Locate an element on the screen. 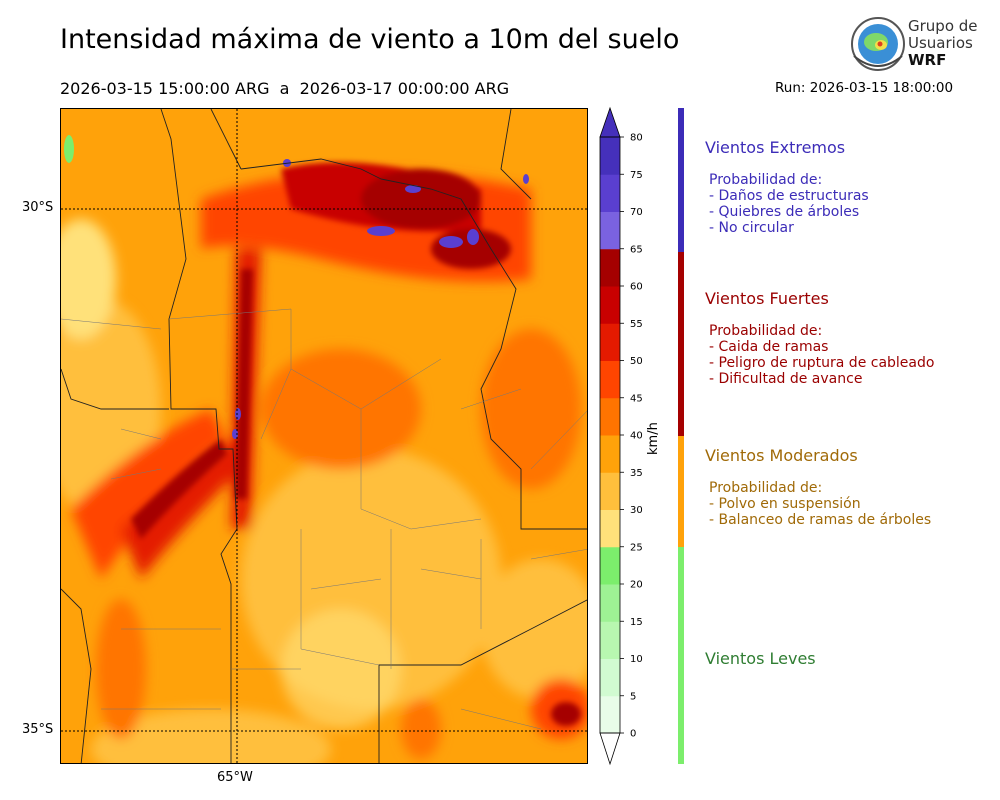  legend-line: - Polvo en suspensión is located at coordinates (785, 504).